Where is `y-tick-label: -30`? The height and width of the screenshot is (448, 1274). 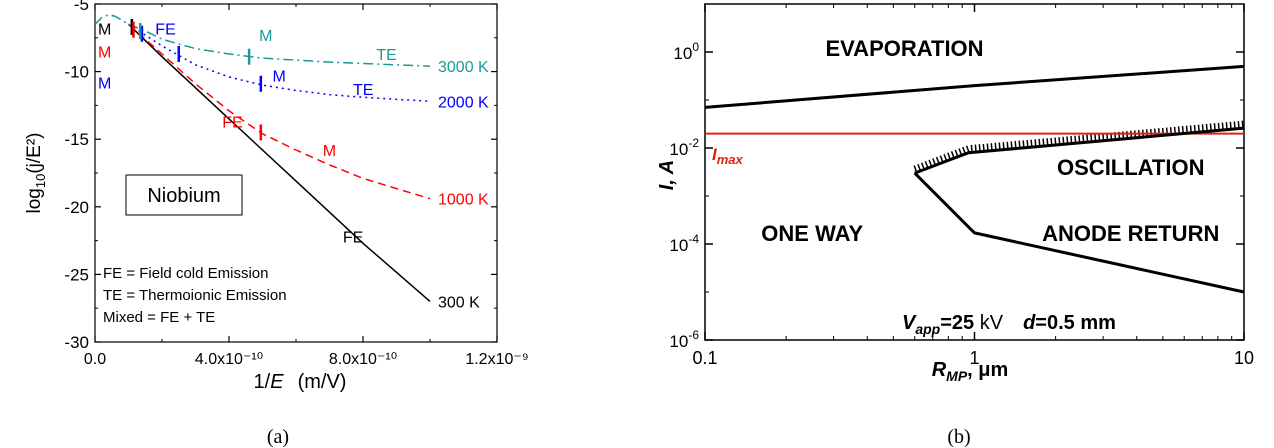 y-tick-label: -30 is located at coordinates (76, 342).